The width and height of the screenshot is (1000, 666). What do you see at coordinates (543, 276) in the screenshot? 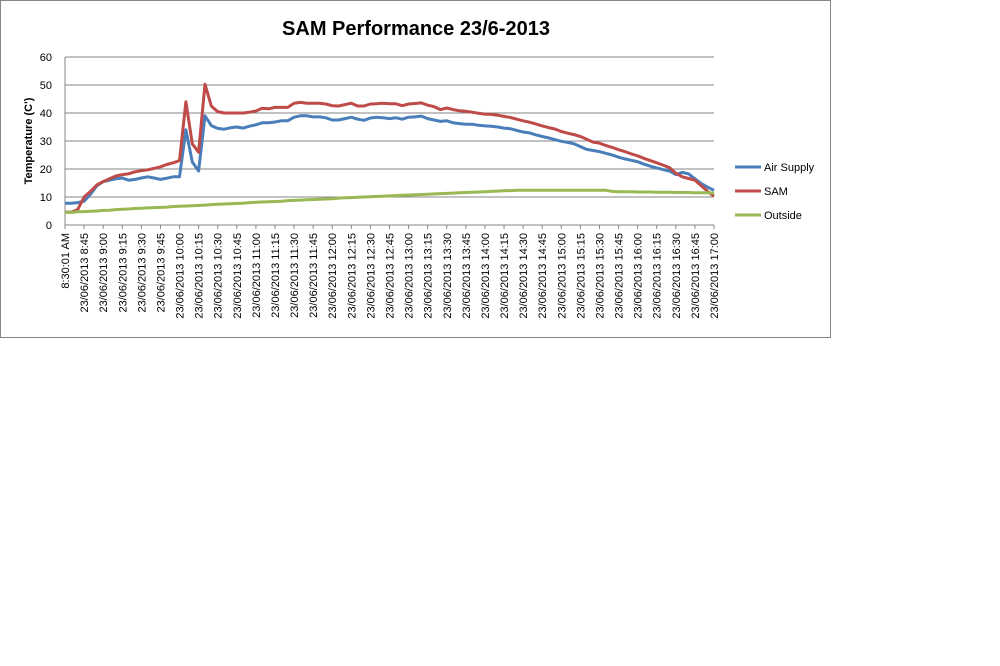
I see `x-tick-label: 23/06/2013 14:45` at bounding box center [543, 276].